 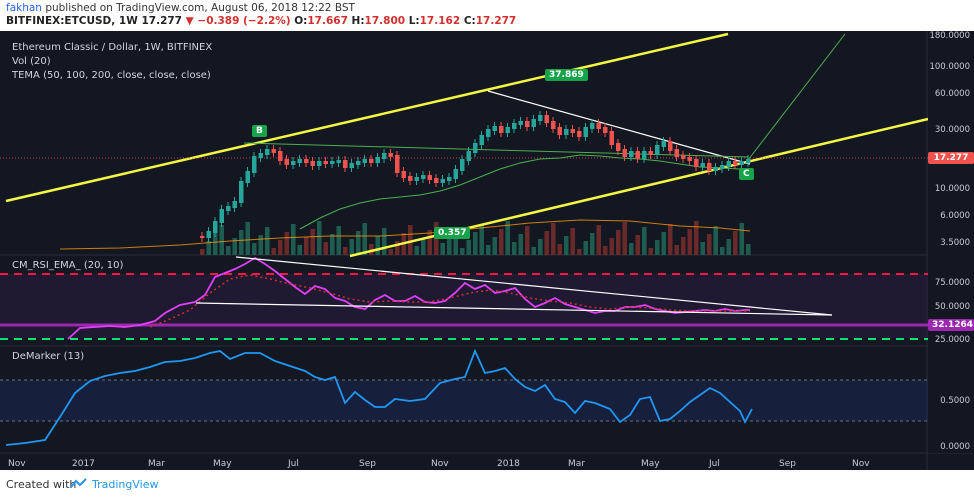 What do you see at coordinates (128, 21) in the screenshot?
I see `interval: 1W` at bounding box center [128, 21].